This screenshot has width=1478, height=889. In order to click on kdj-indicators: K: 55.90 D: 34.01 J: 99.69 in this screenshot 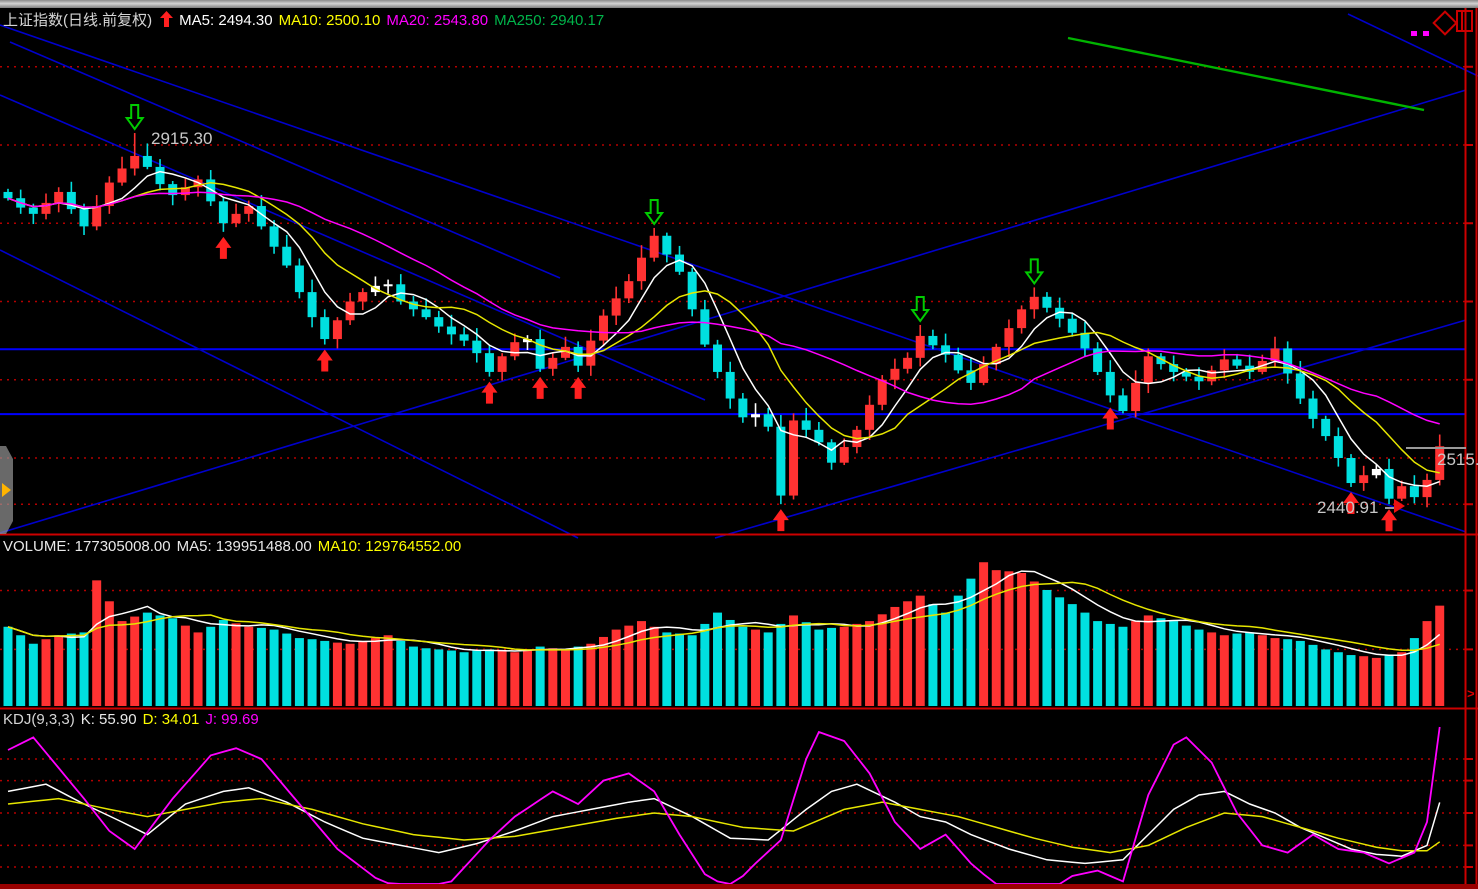, I will do `click(173, 719)`.